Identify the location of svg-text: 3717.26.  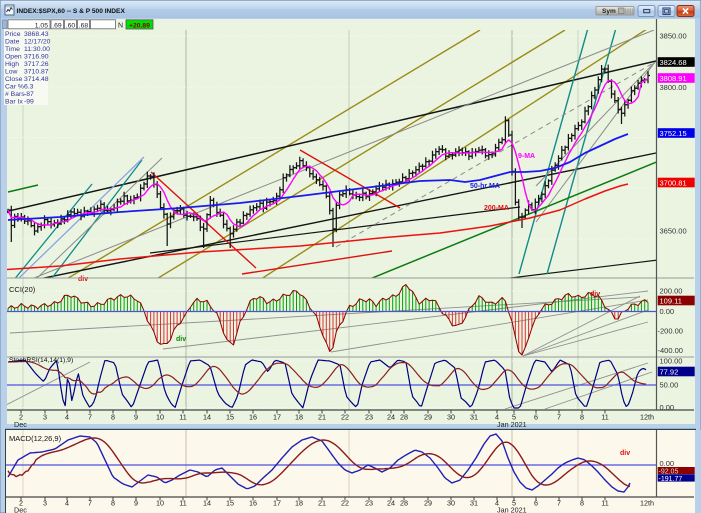
(36, 64).